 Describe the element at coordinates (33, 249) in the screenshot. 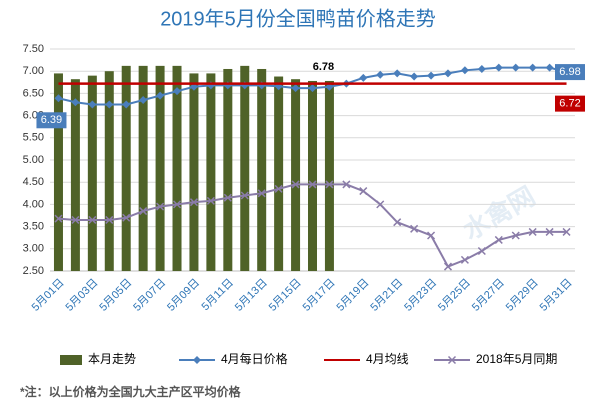

I see `y-tick-label: 3.00` at that location.